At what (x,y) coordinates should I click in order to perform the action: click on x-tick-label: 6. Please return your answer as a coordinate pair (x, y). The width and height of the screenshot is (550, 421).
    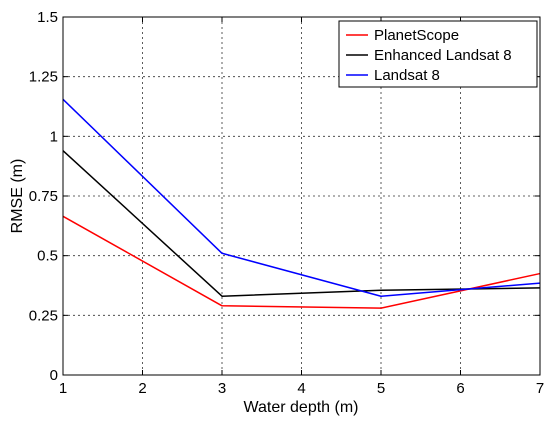
    Looking at the image, I should click on (460, 388).